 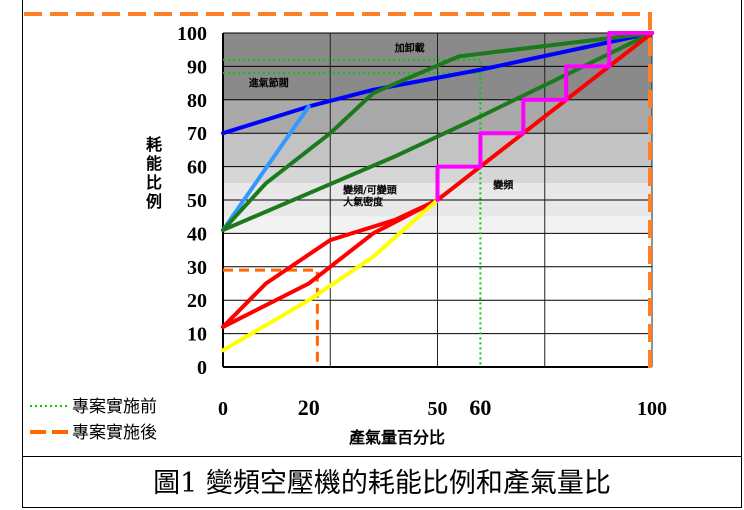 I want to click on y-tick-label: 70, so click(x=197, y=134).